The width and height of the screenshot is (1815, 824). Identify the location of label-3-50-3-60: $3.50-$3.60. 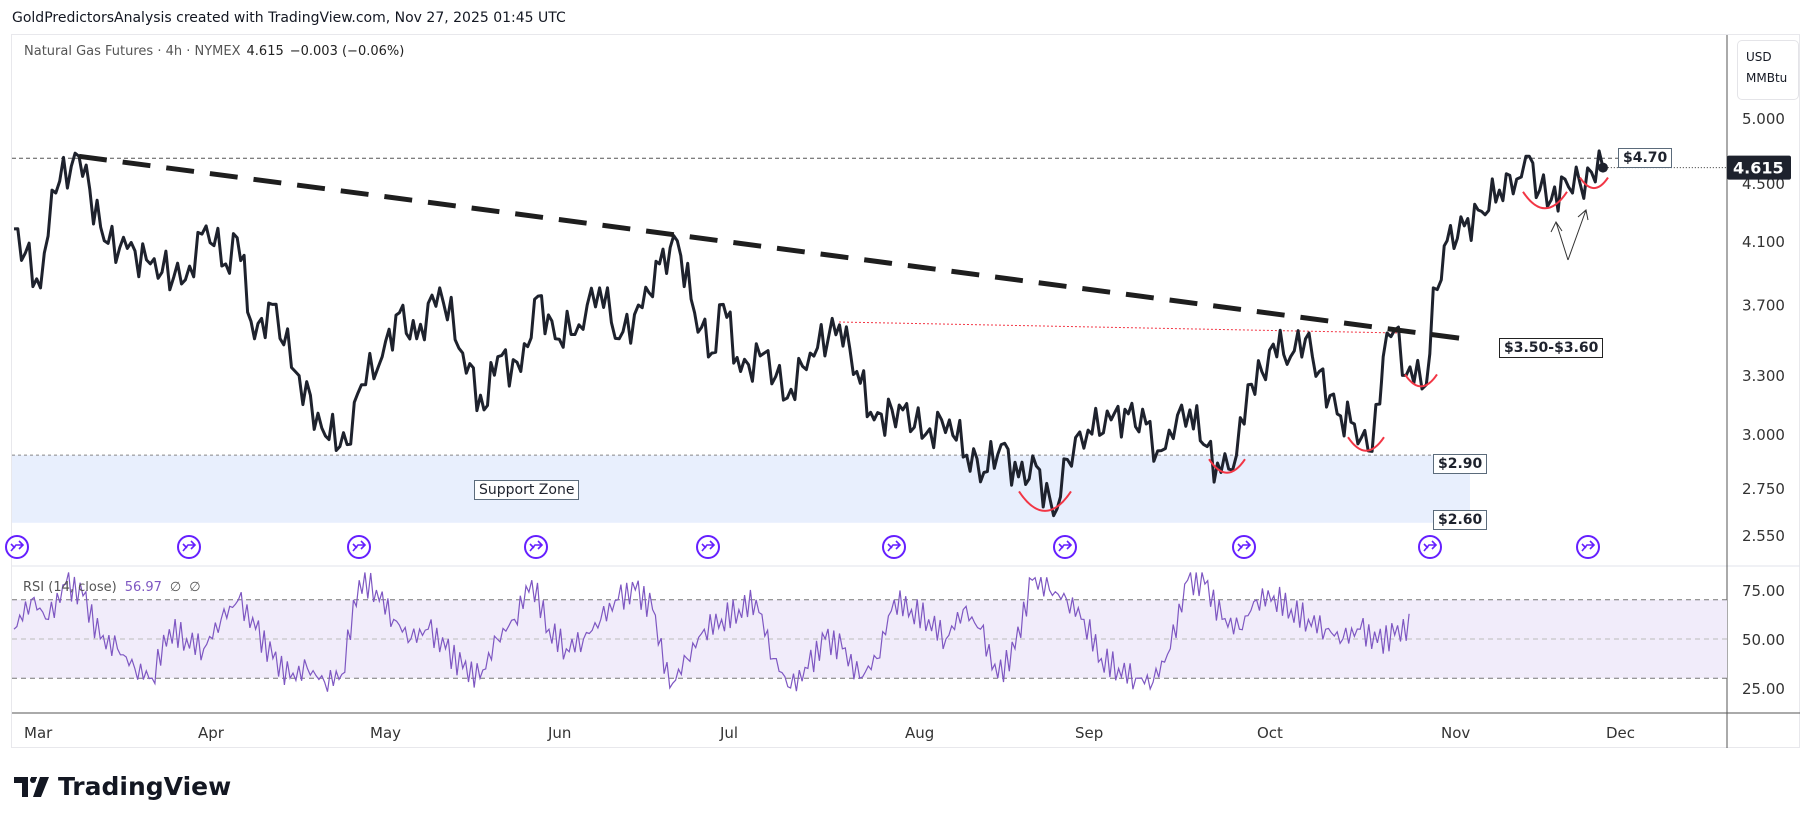
(1551, 348).